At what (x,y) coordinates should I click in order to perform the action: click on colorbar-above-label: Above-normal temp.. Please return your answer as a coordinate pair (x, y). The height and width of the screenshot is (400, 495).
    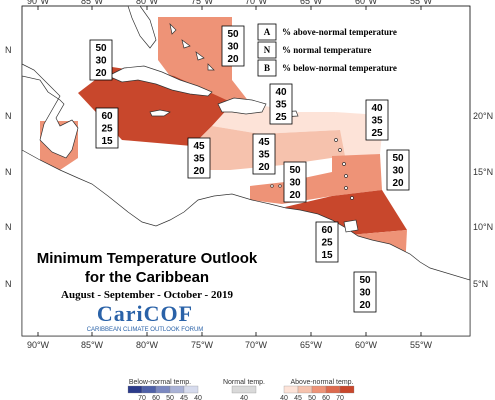
    Looking at the image, I should click on (321, 382).